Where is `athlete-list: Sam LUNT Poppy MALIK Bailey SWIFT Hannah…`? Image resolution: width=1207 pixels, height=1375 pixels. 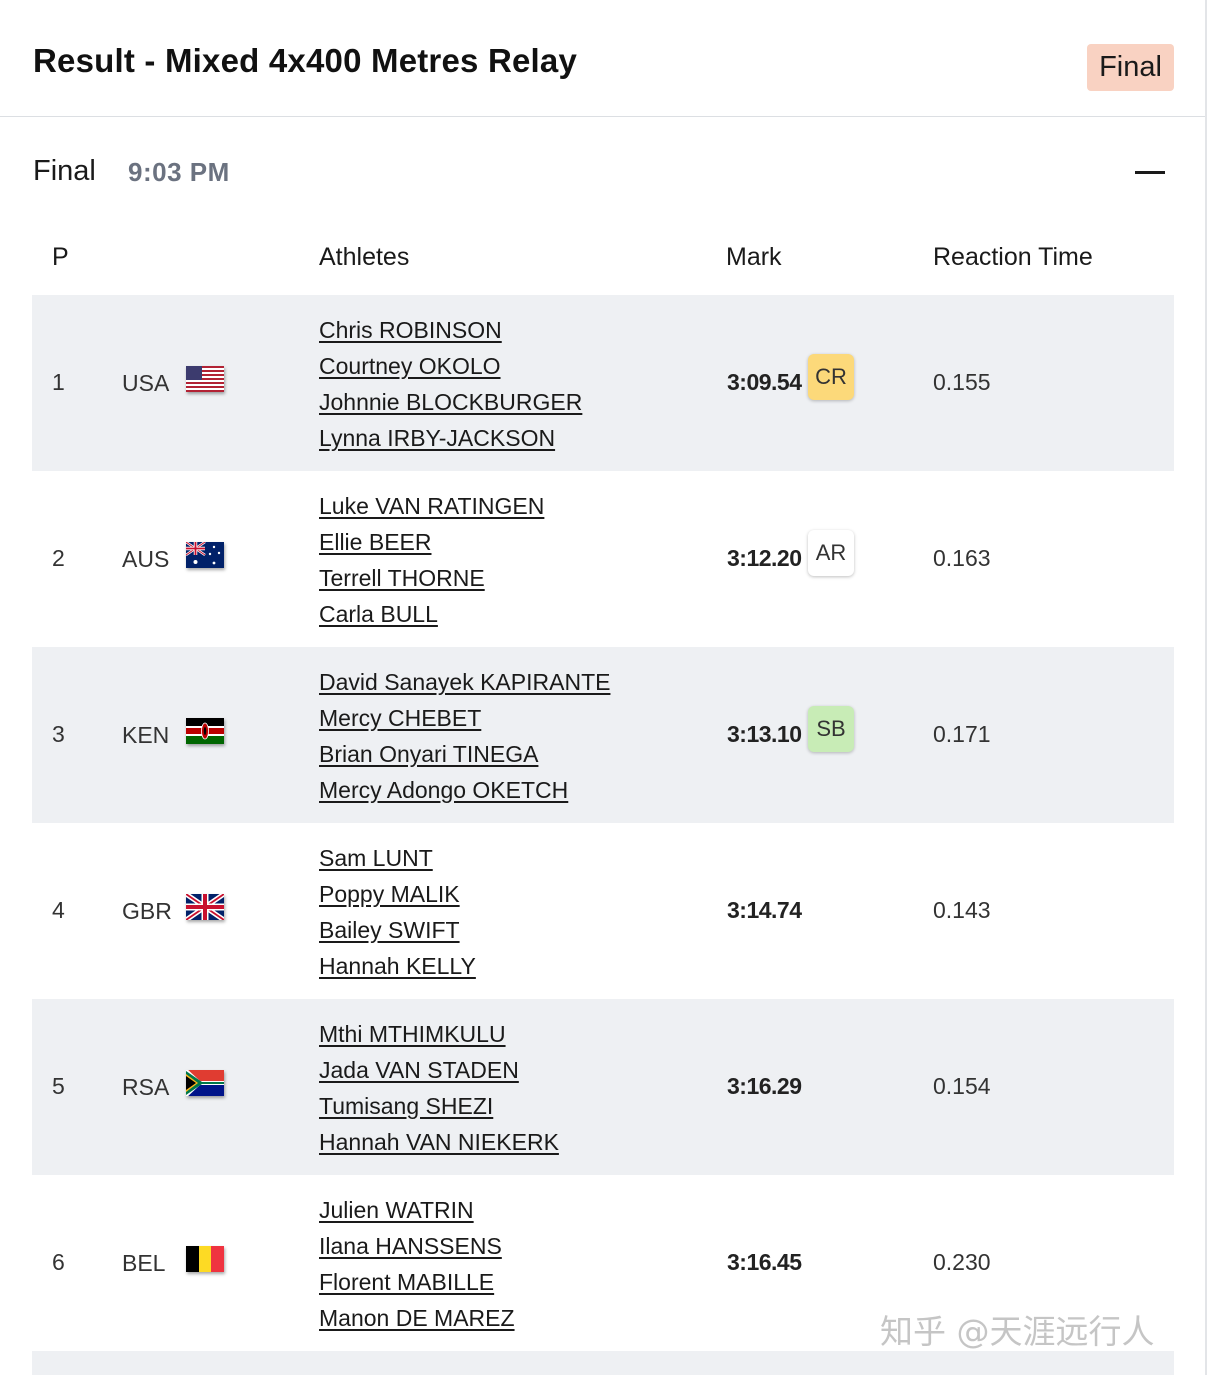
athlete-list: Sam LUNT Poppy MALIK Bailey SWIFT Hannah… is located at coordinates (397, 912).